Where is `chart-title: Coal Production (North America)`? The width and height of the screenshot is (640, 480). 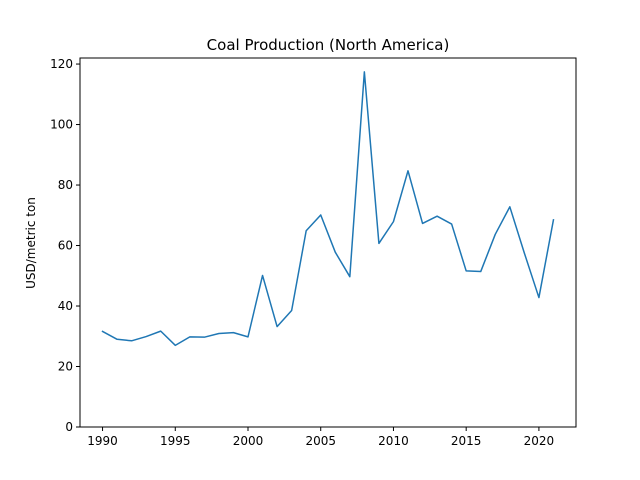 chart-title: Coal Production (North America) is located at coordinates (328, 45).